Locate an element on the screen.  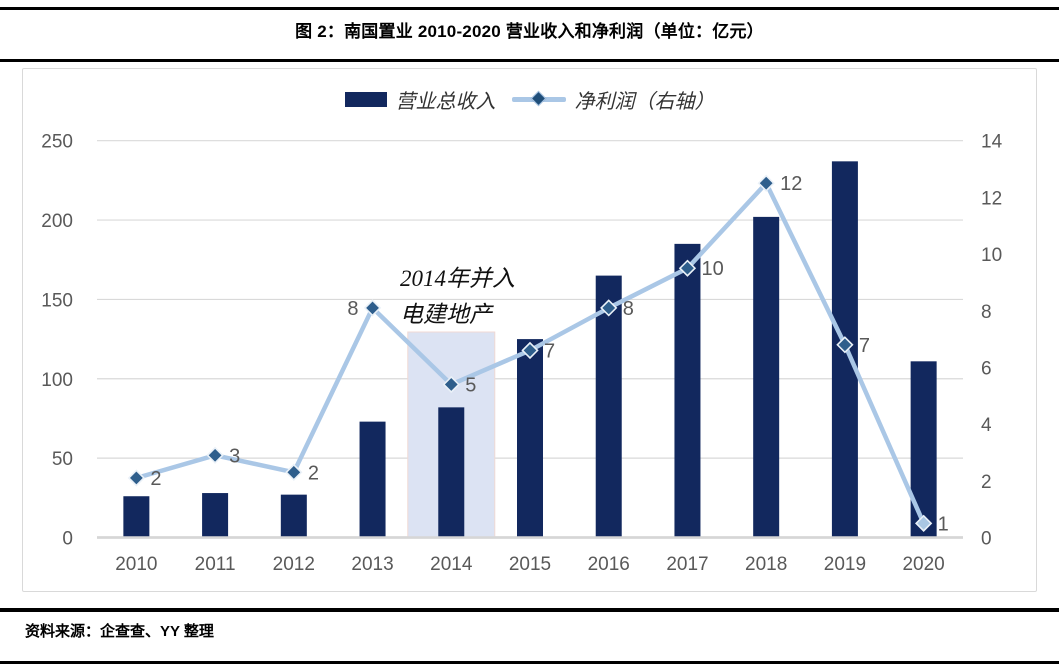
svg-text: 2014年并入 is located at coordinates (457, 278).